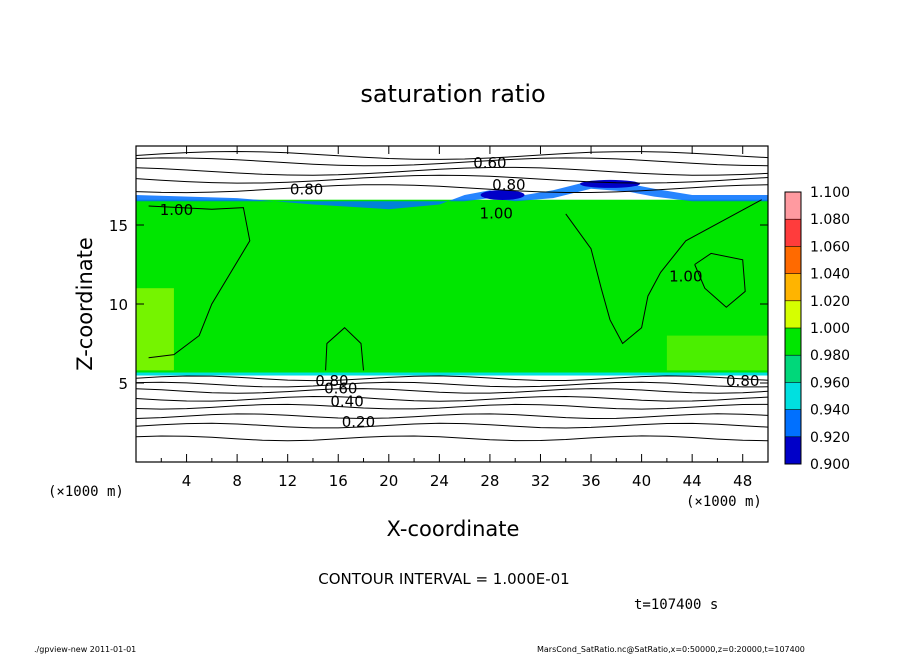  Describe the element at coordinates (187, 481) in the screenshot. I see `x-tick-label: 4` at that location.